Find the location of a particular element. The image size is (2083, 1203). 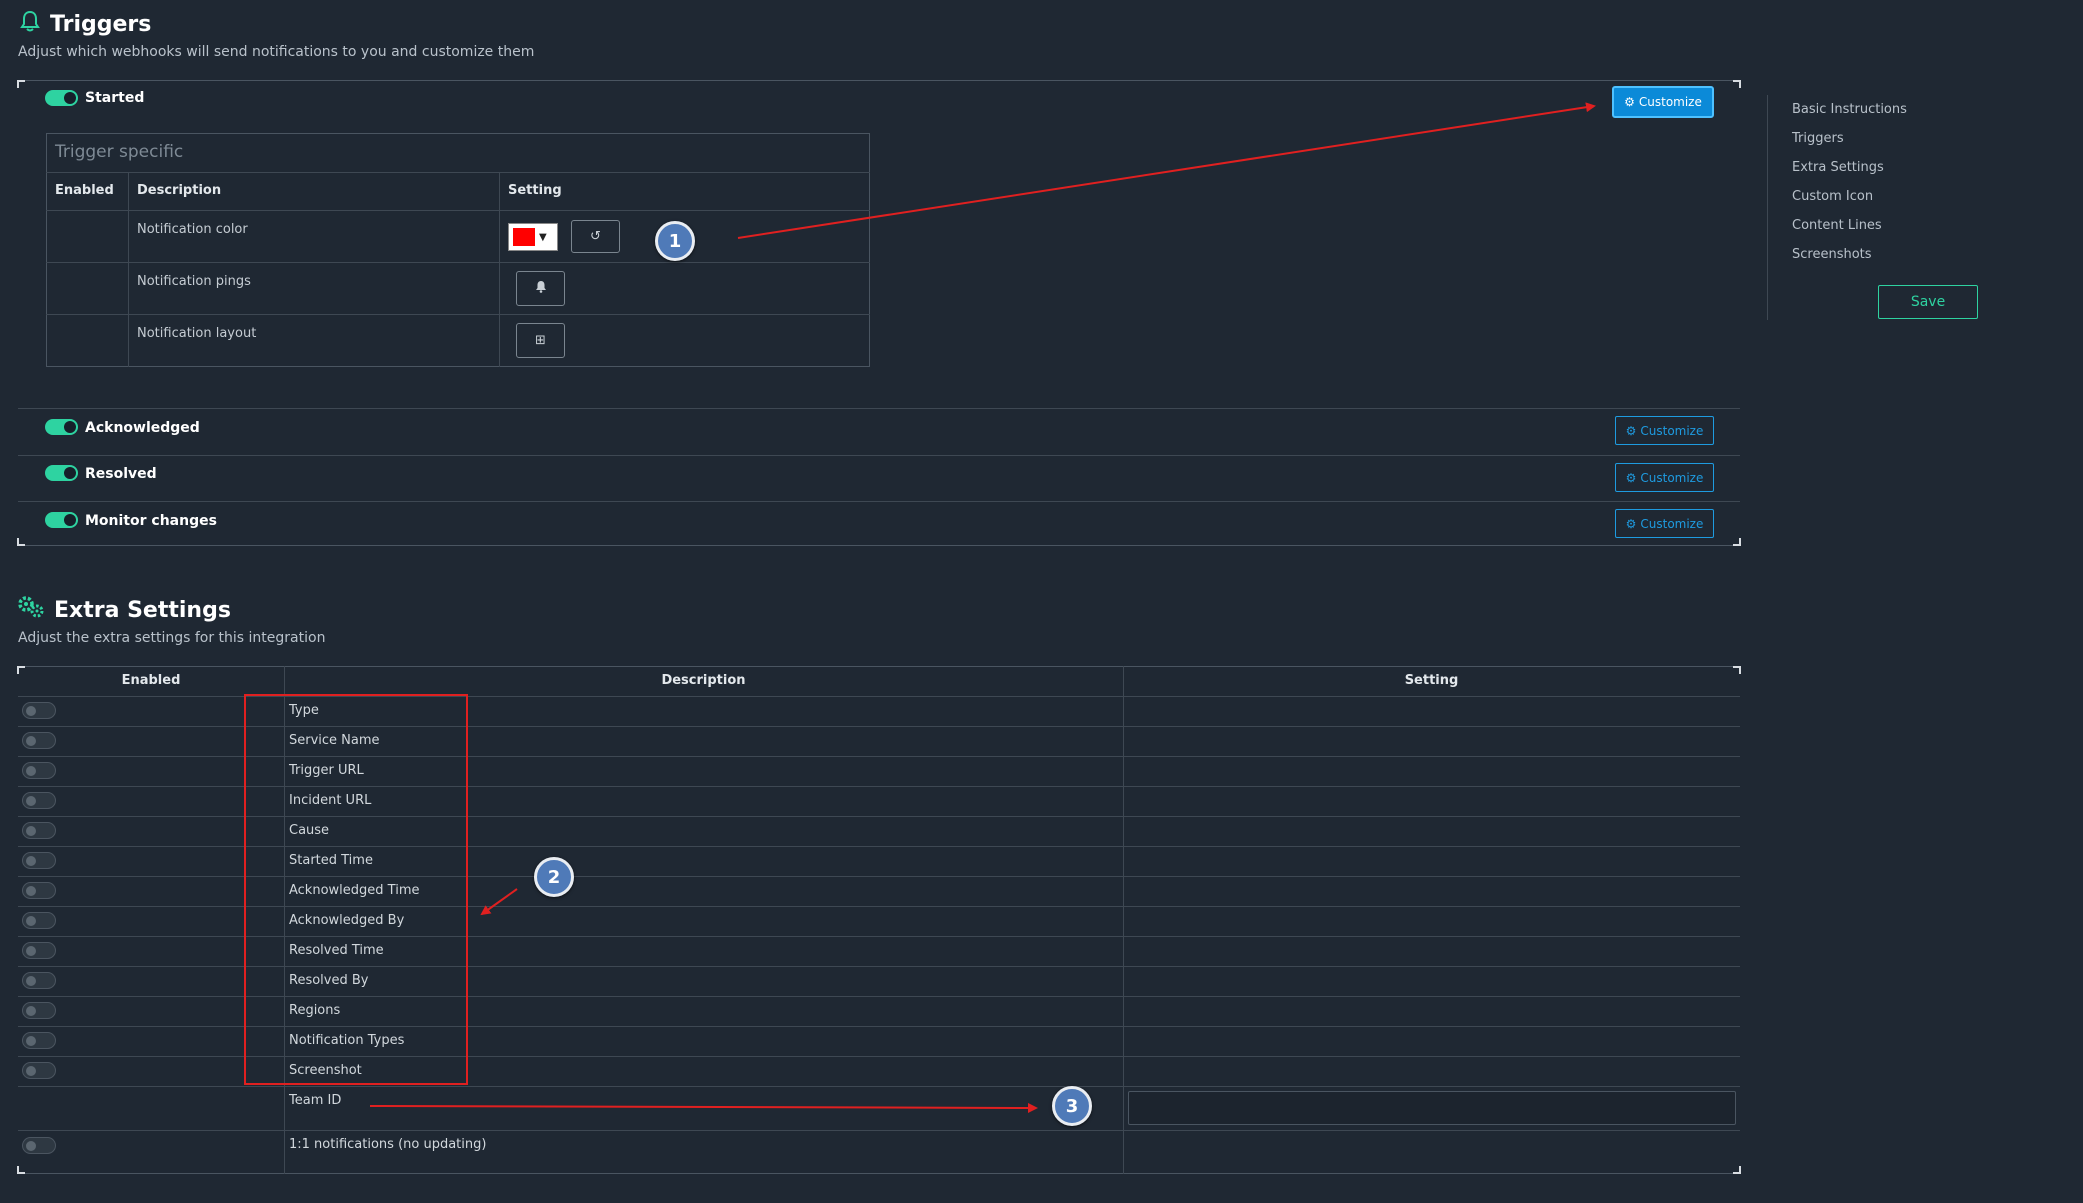

customize-started-button: ⚙ Customize is located at coordinates (1663, 102).